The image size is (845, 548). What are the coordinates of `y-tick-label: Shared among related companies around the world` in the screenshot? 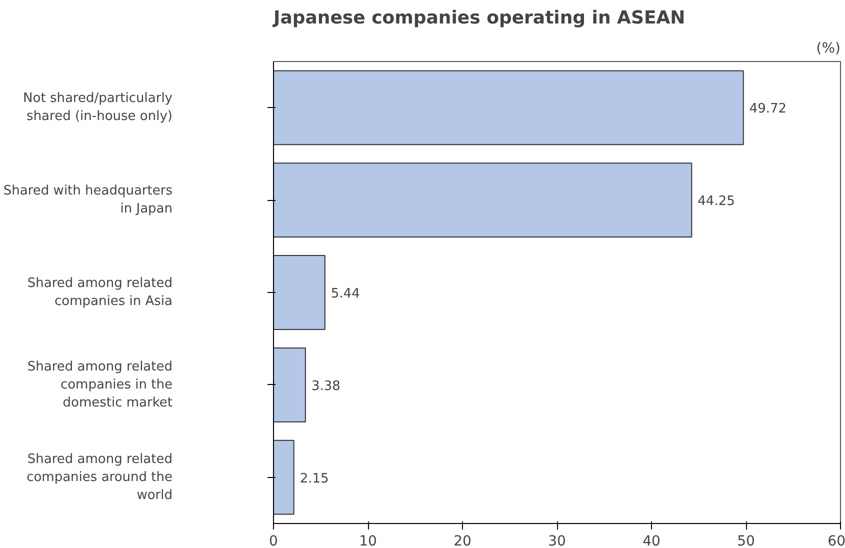 It's located at (99, 477).